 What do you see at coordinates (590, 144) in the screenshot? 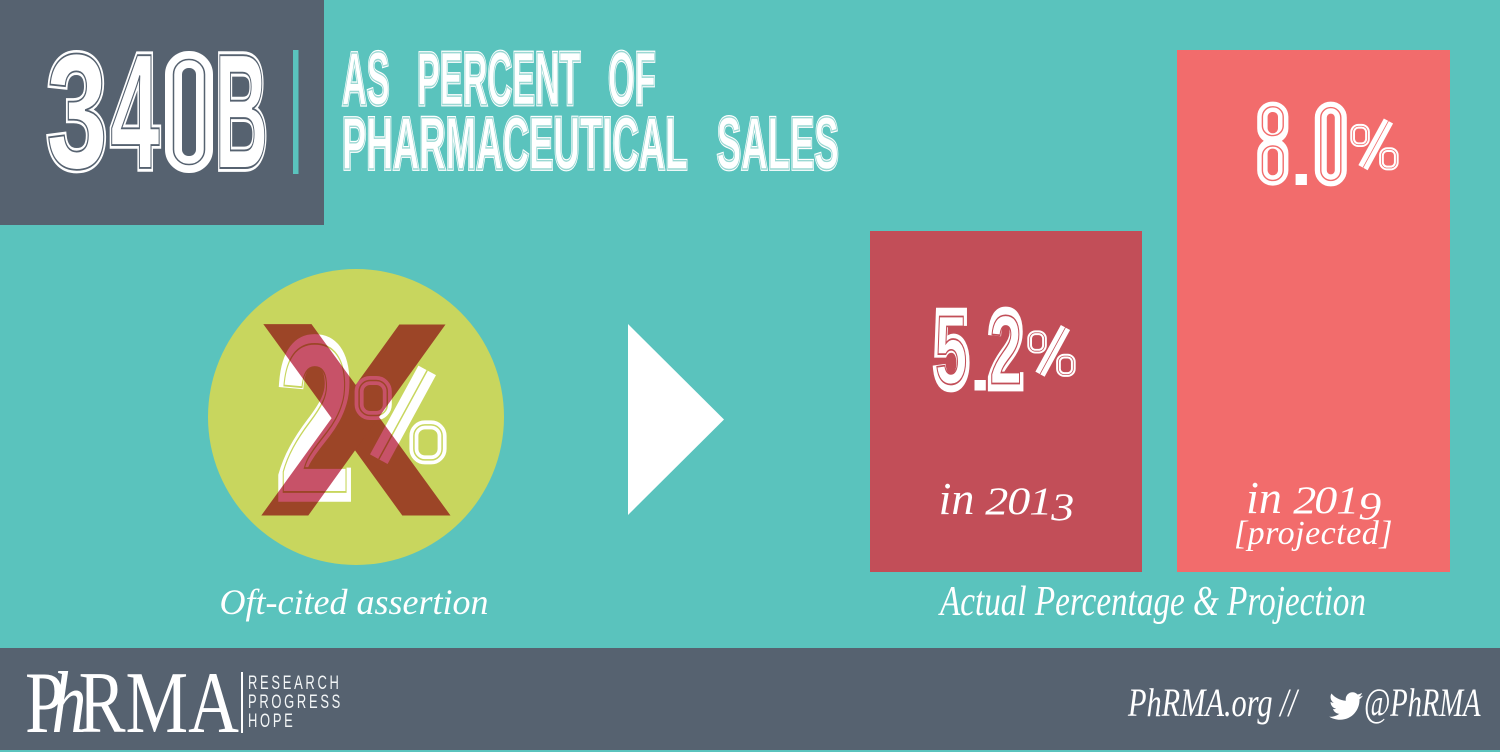
I see `svg-text: PHARMACEUTICAL SALES` at bounding box center [590, 144].